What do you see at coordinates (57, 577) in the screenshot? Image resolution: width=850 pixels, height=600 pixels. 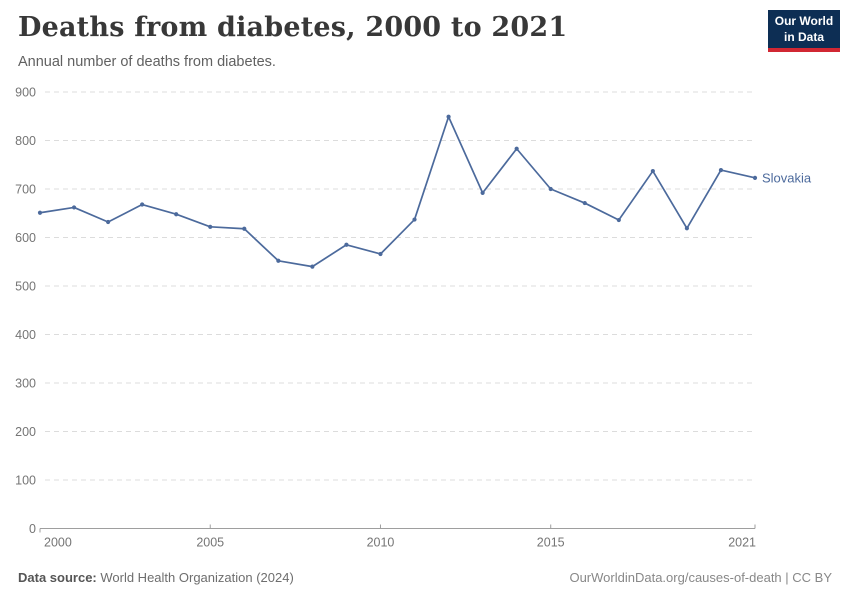 I see `data-source-label: Data source:` at bounding box center [57, 577].